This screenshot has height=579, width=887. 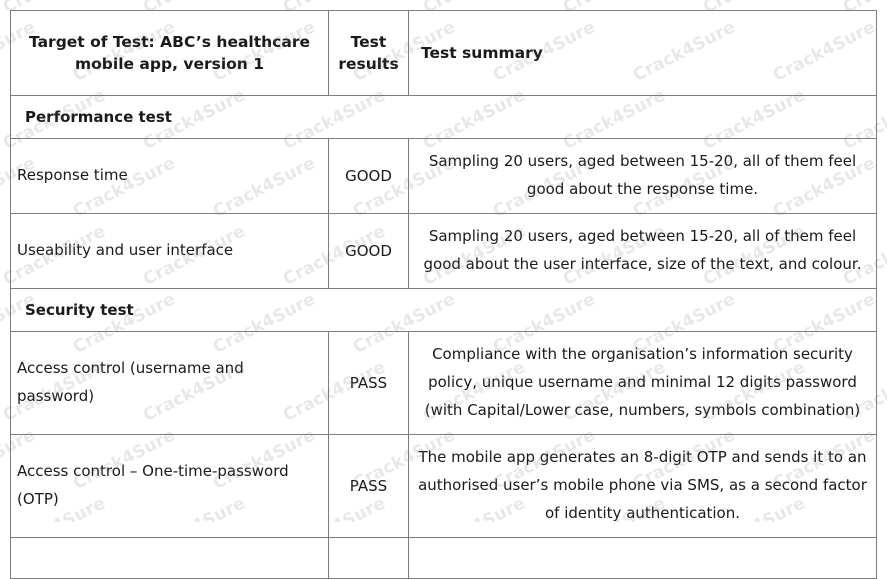 I want to click on section-title-performance-test: Performance test, so click(x=443, y=117).